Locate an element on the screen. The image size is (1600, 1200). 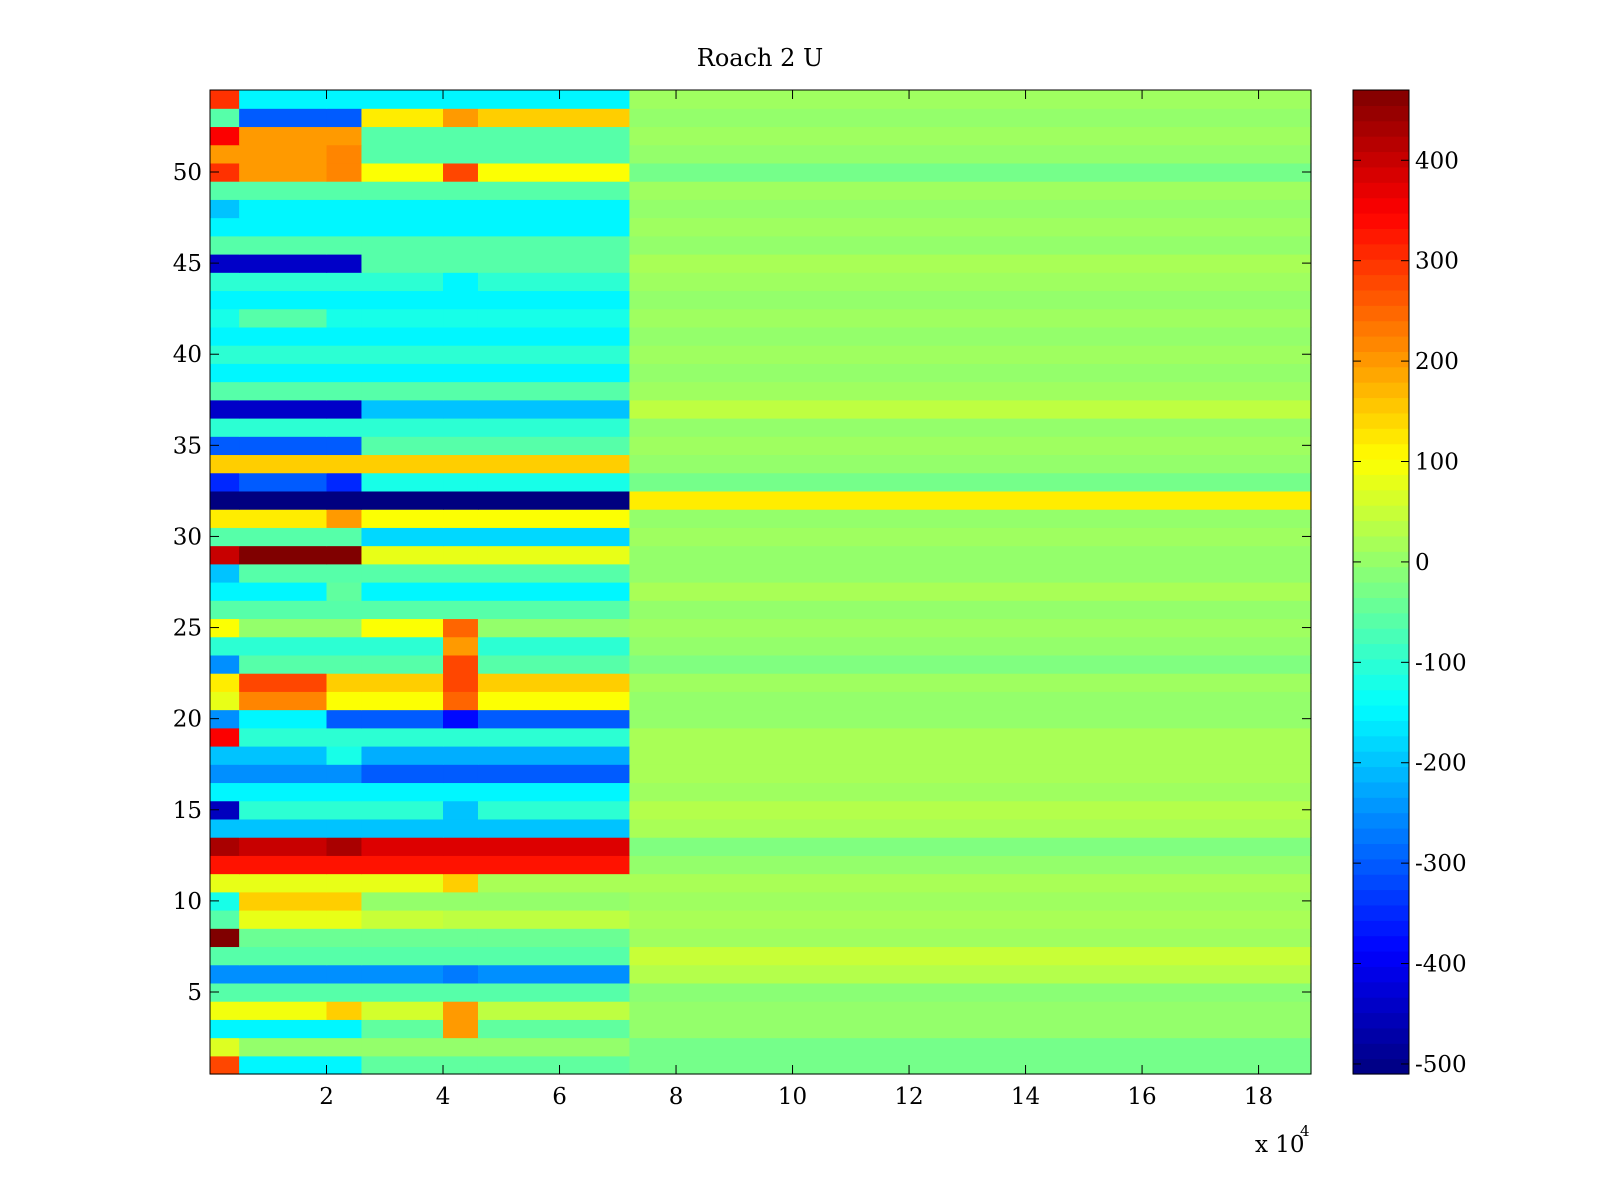
y-tick-label: 50 is located at coordinates (187, 173).